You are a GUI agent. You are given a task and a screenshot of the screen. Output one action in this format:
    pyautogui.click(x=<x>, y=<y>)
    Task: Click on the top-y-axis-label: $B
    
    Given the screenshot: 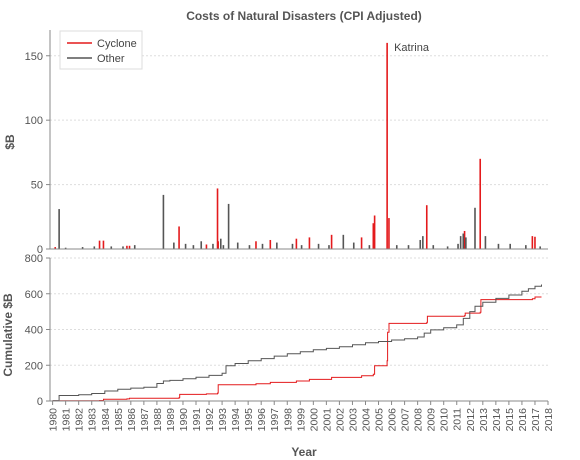 What is the action you would take?
    pyautogui.click(x=10, y=142)
    